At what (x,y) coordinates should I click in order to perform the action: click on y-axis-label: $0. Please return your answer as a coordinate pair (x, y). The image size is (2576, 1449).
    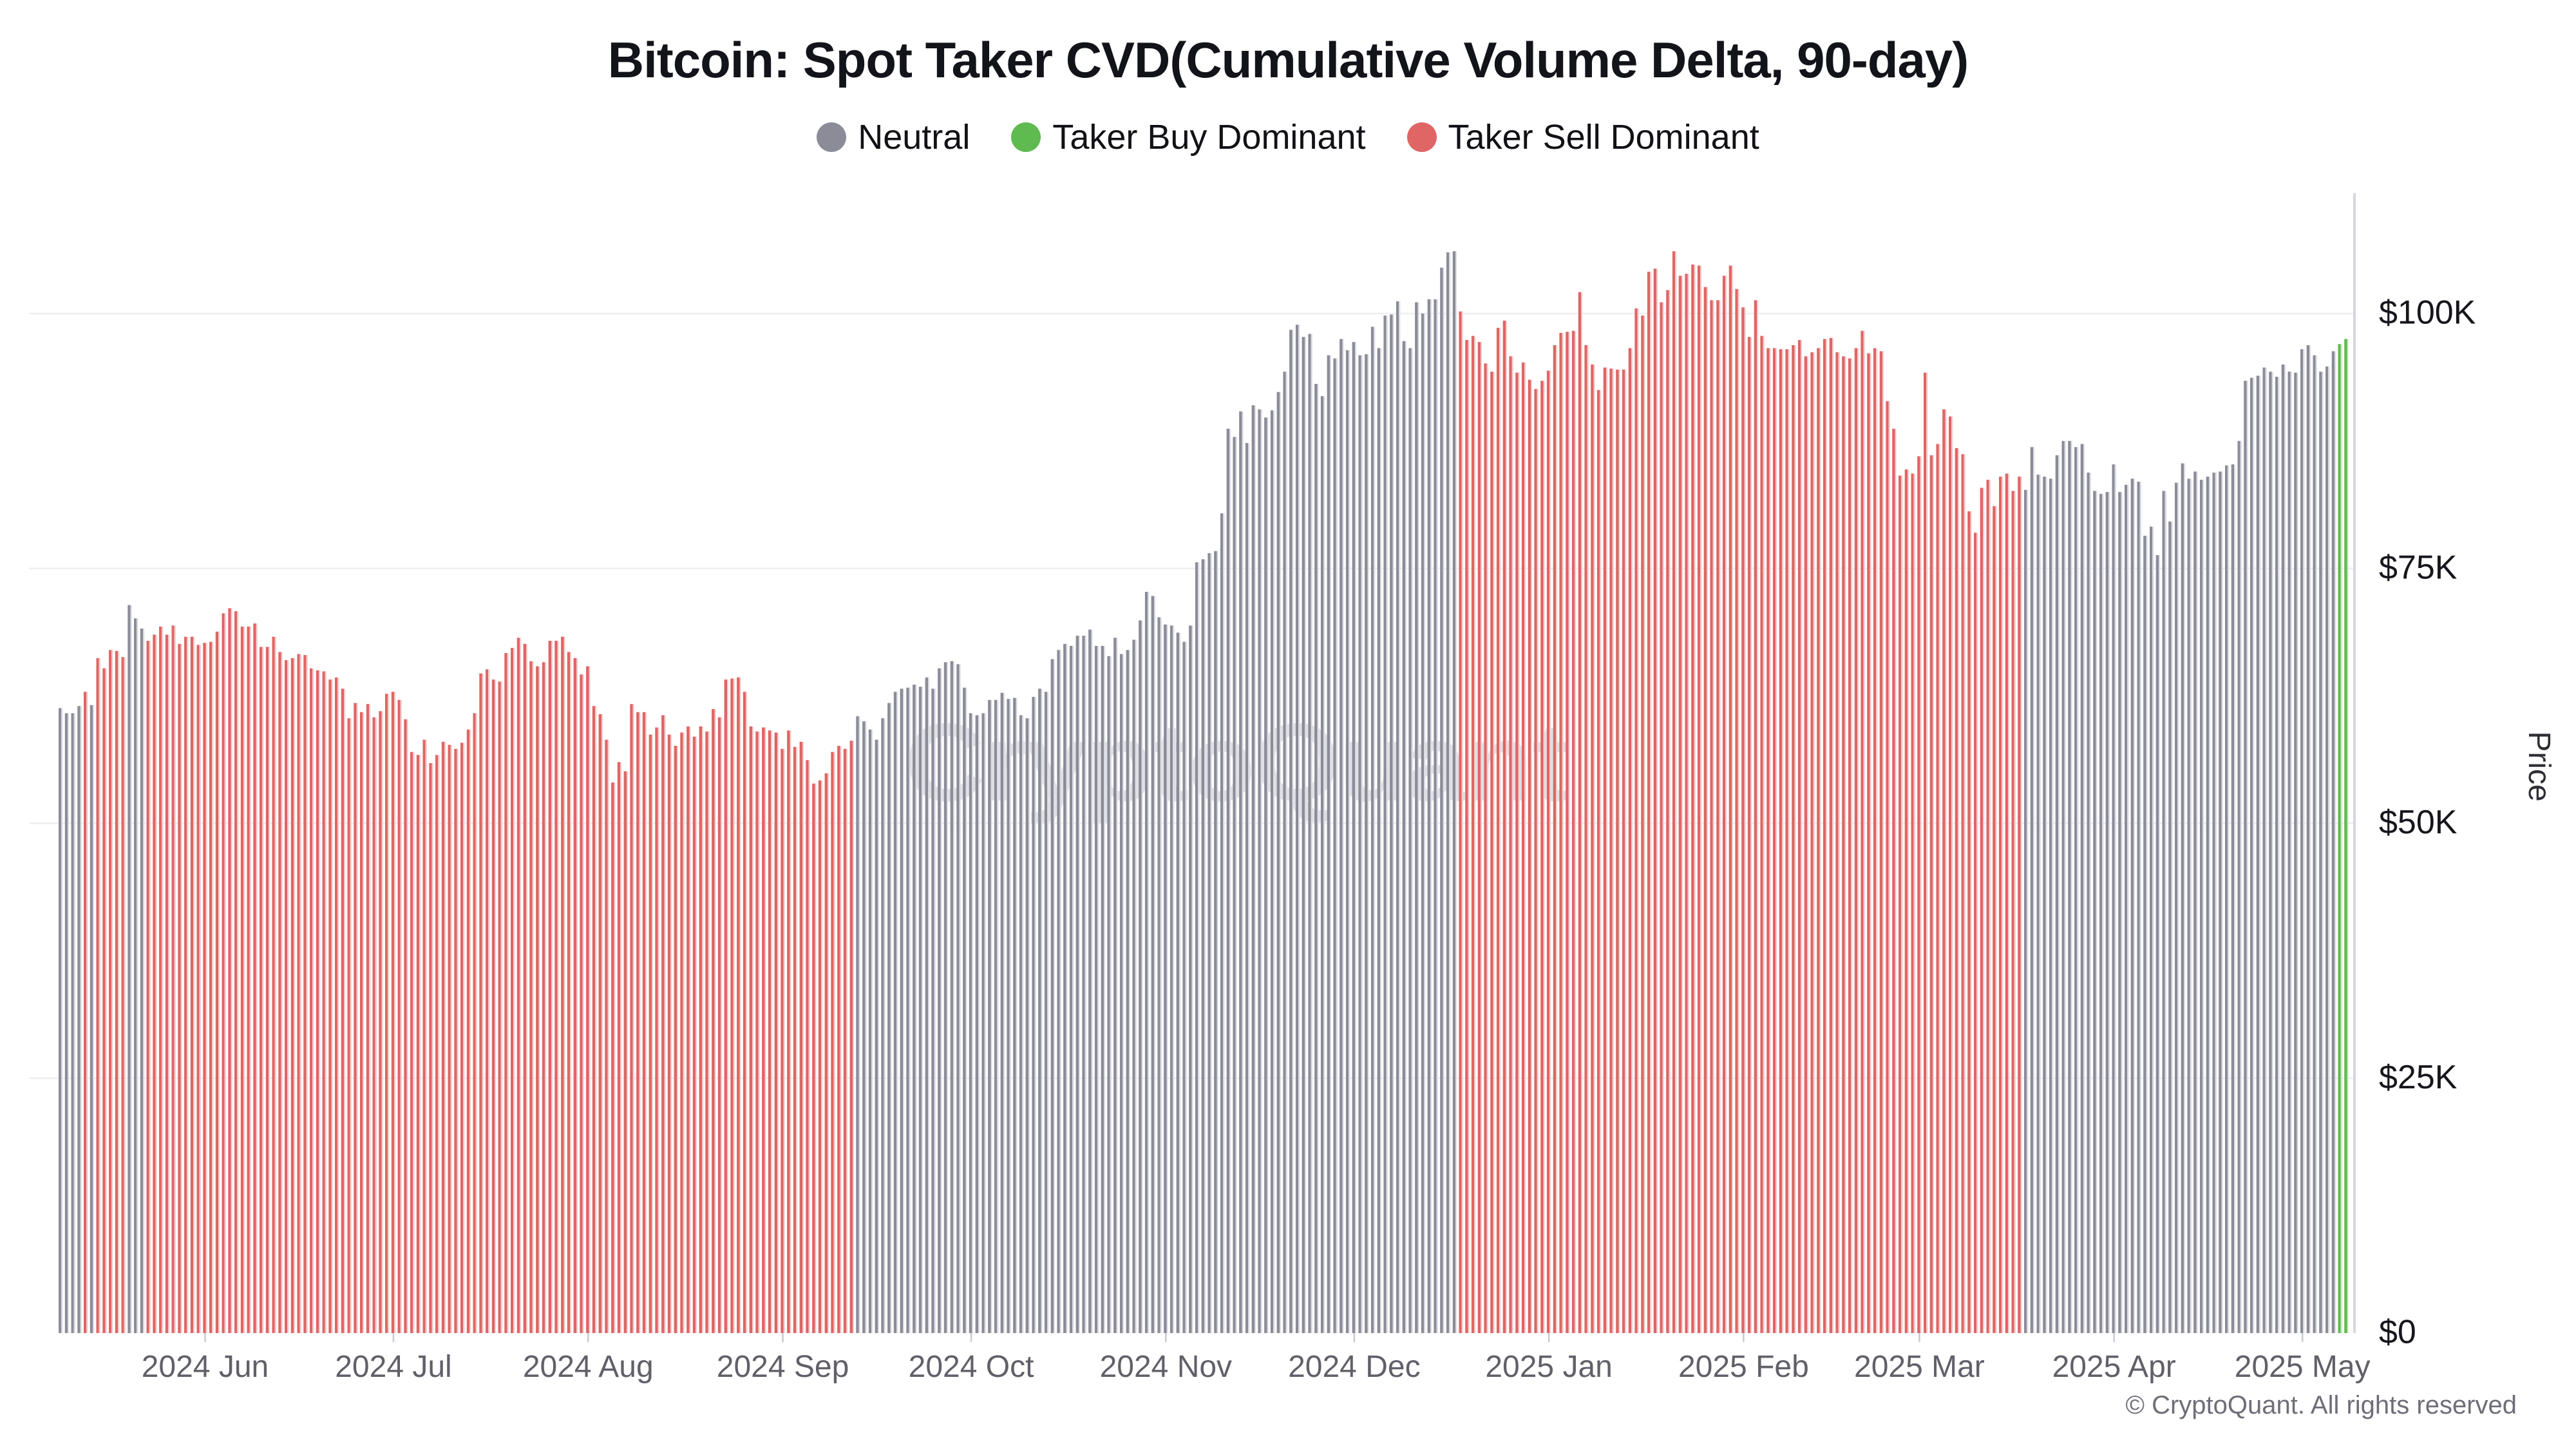
    Looking at the image, I should click on (2397, 1333).